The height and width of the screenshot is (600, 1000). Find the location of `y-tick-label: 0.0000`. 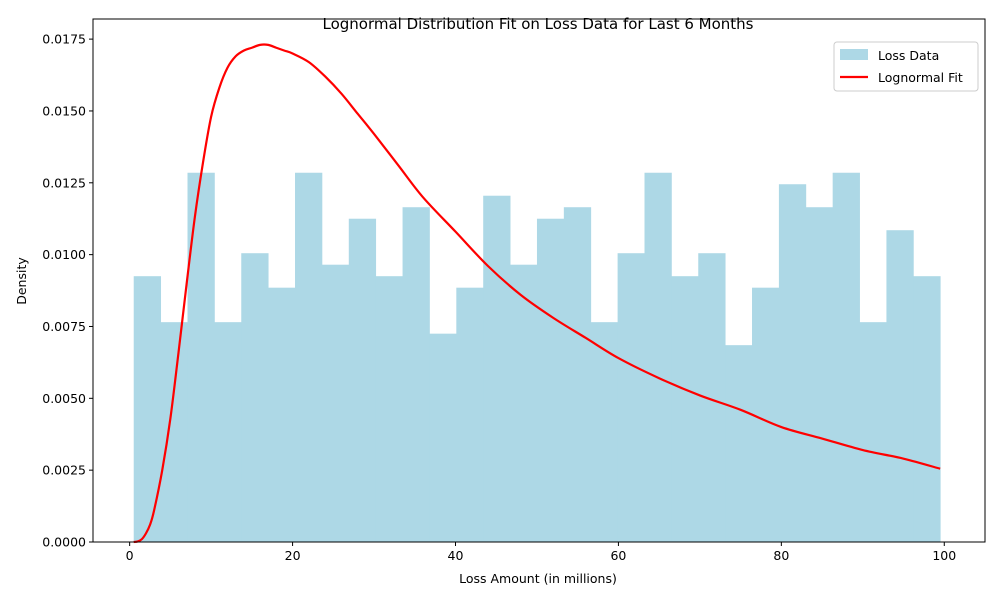

y-tick-label: 0.0000 is located at coordinates (64, 542).